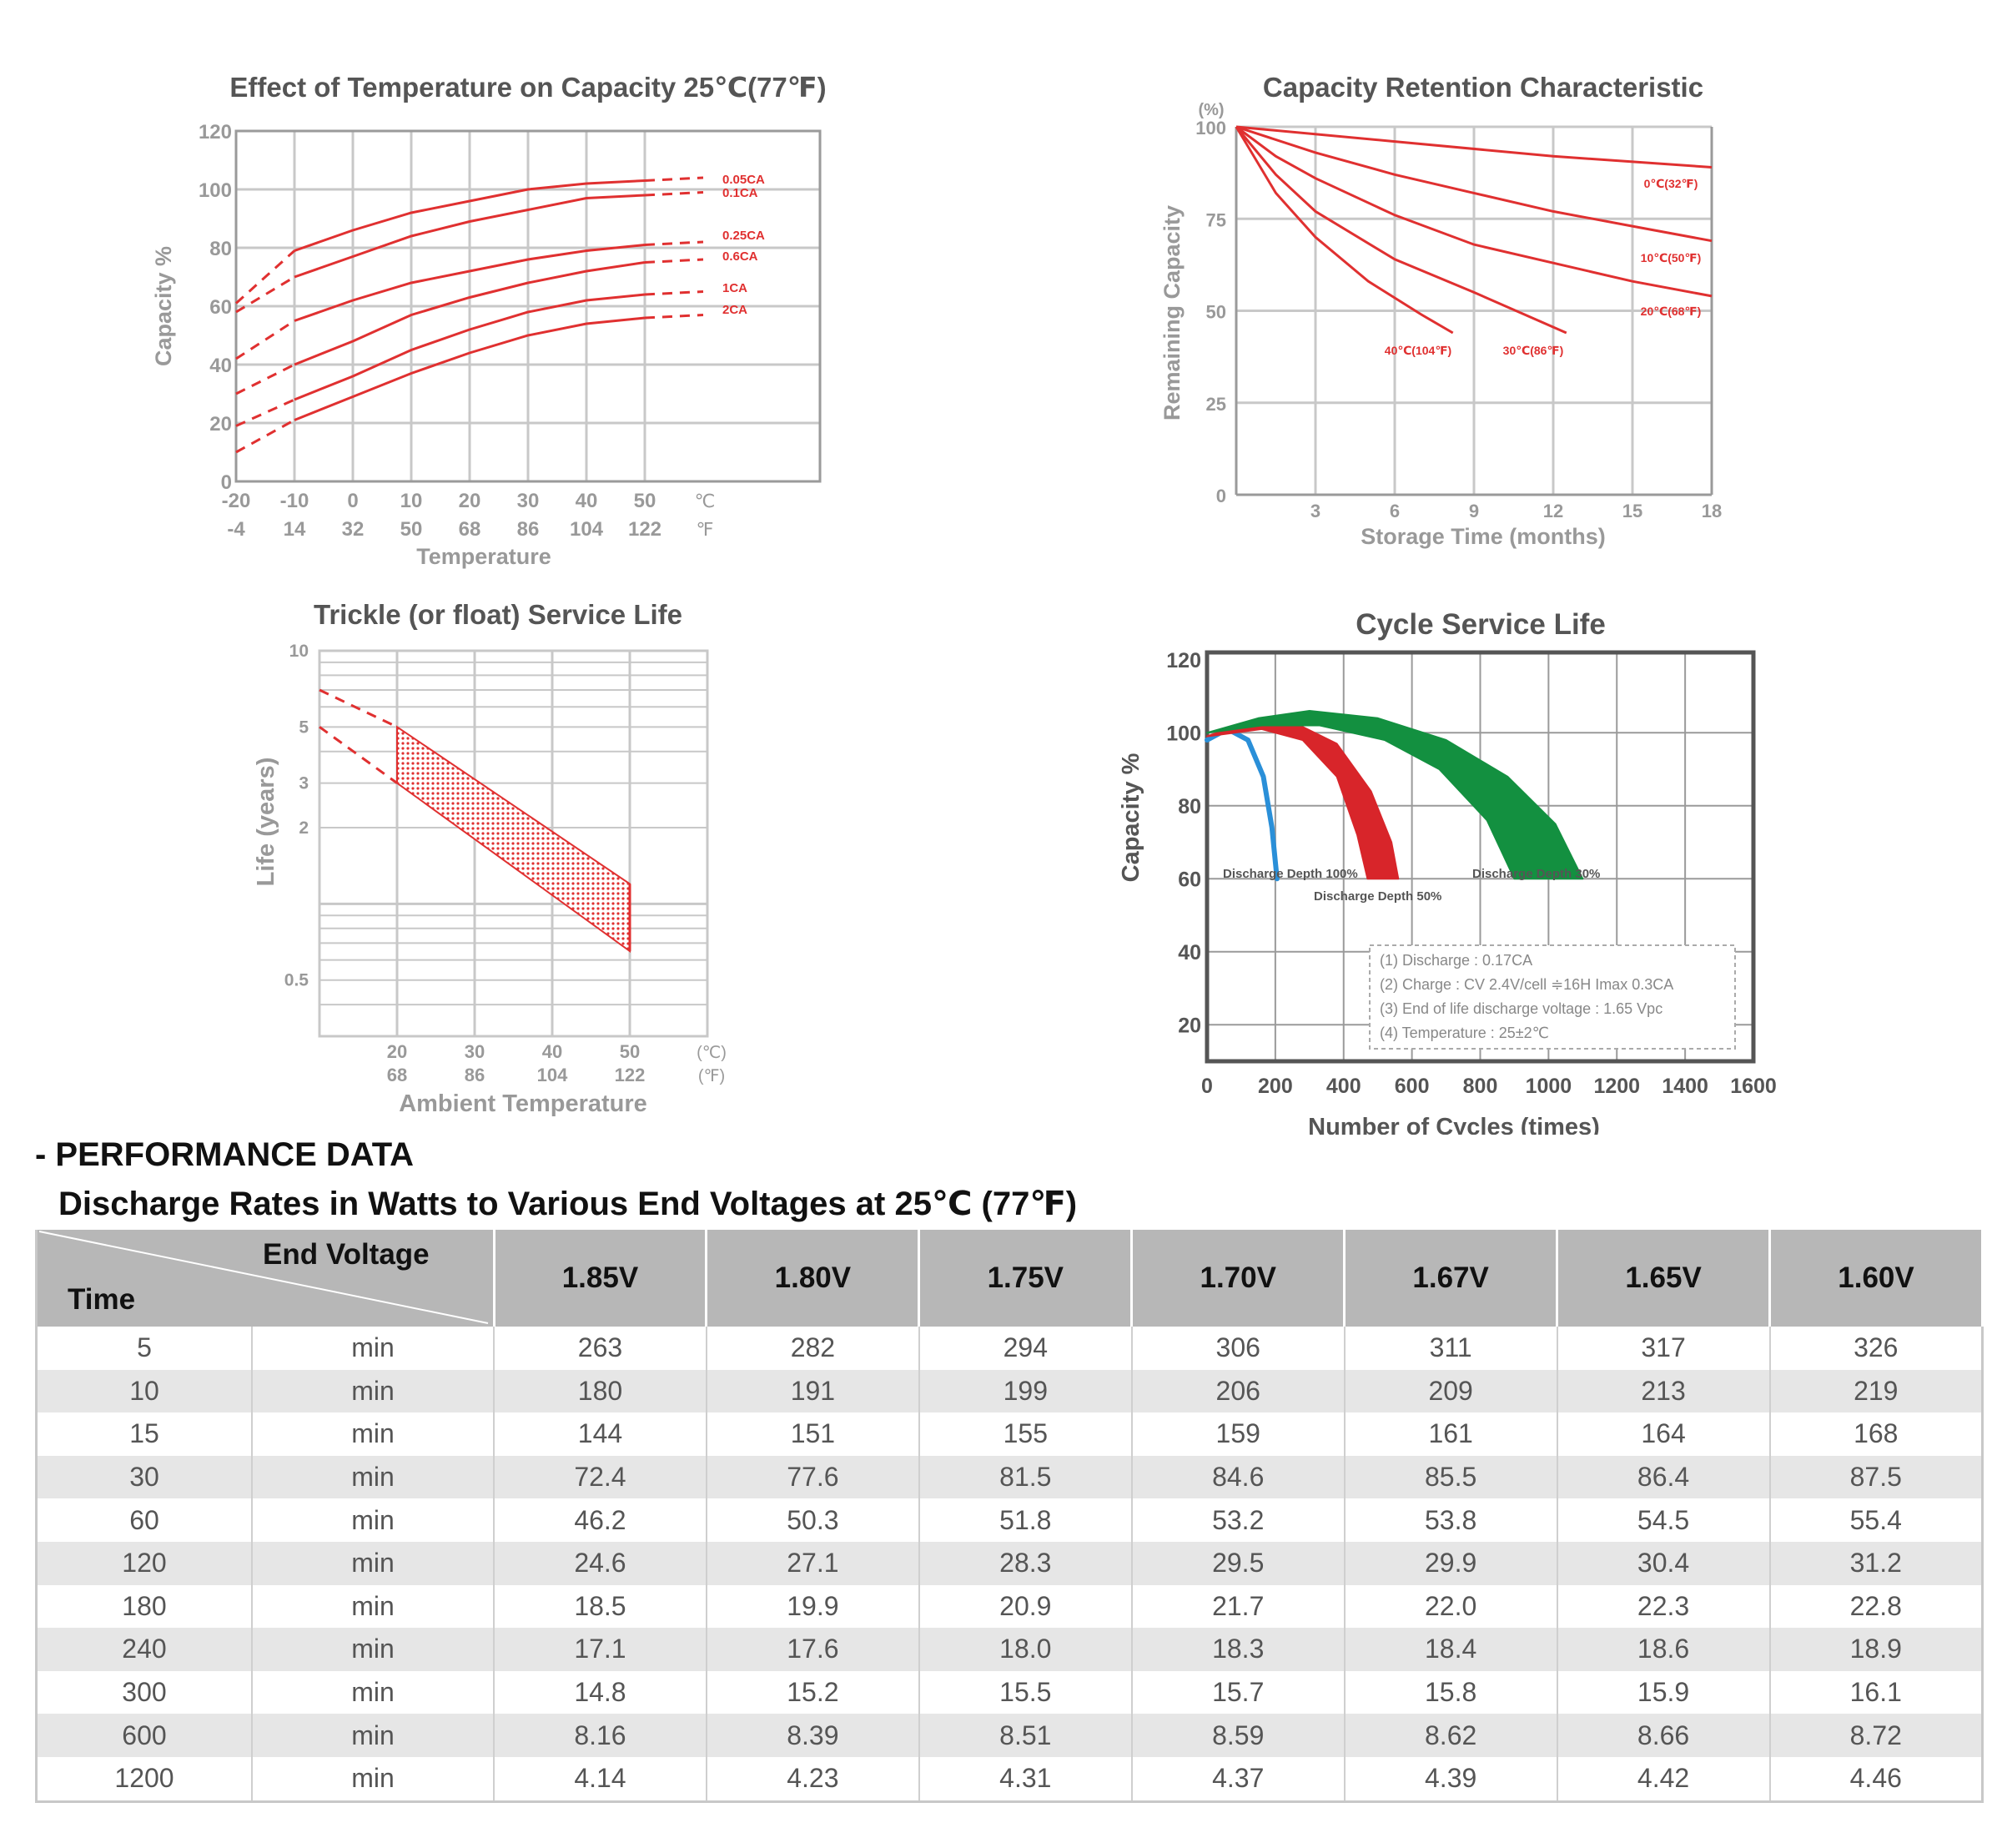 Image resolution: width=2002 pixels, height=1848 pixels. What do you see at coordinates (1616, 1086) in the screenshot?
I see `x-tick-label: 1200` at bounding box center [1616, 1086].